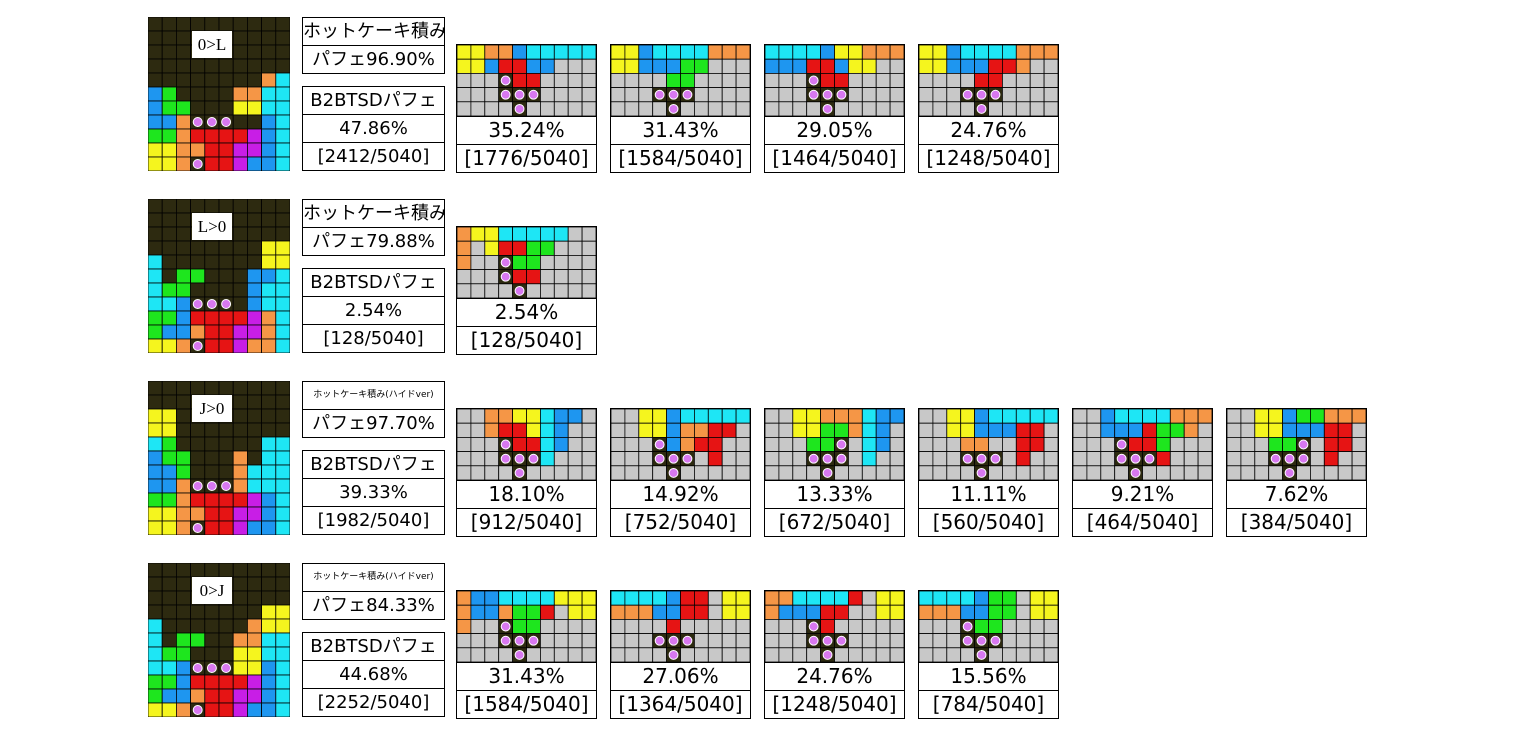  What do you see at coordinates (1142, 472) in the screenshot?
I see `pattern-card: 9.21% [464/5040]` at bounding box center [1142, 472].